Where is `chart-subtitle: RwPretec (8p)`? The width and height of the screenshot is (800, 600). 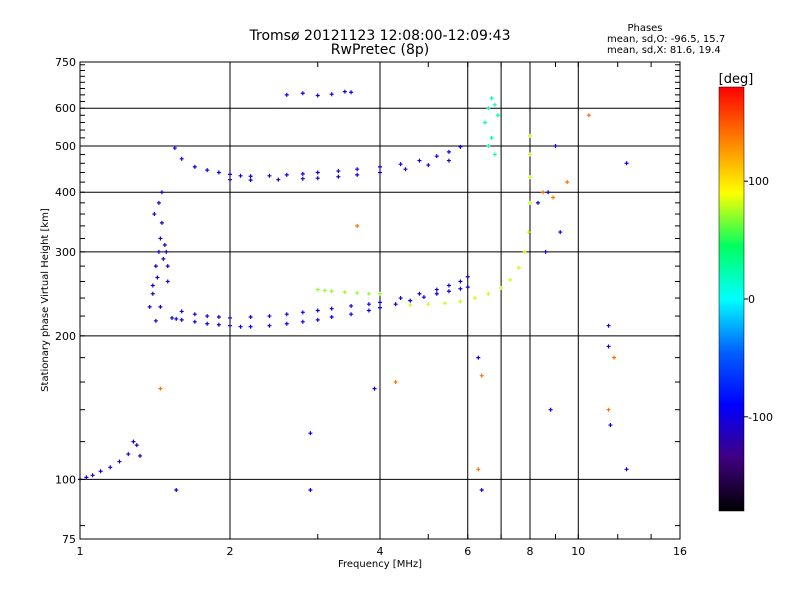
chart-subtitle: RwPretec (8p) is located at coordinates (380, 50).